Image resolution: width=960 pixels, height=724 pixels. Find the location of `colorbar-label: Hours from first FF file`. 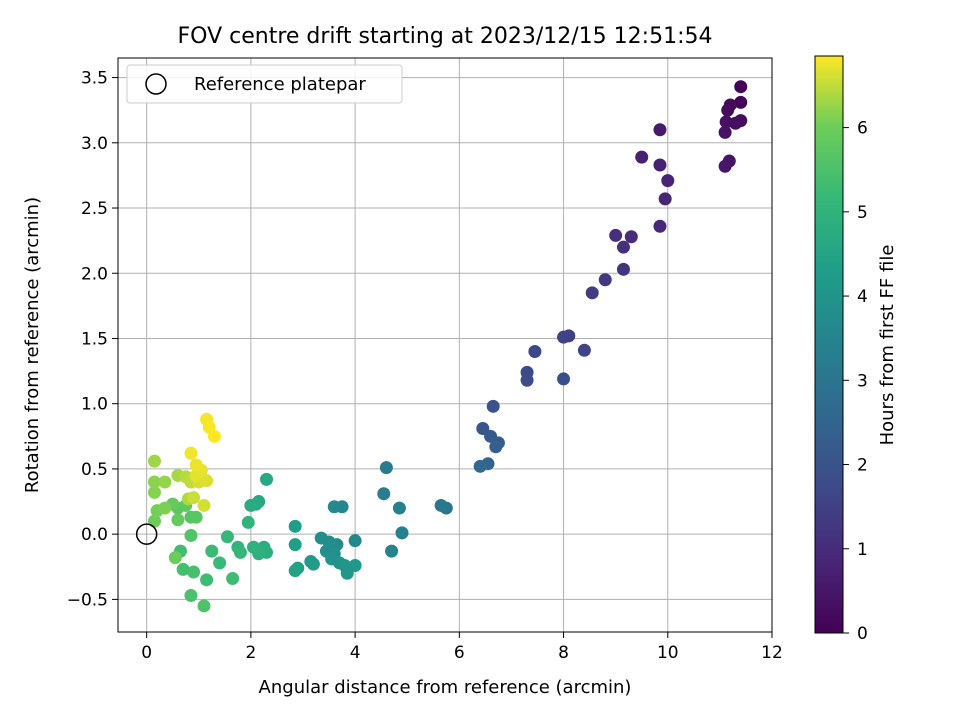

colorbar-label: Hours from first FF file is located at coordinates (887, 345).